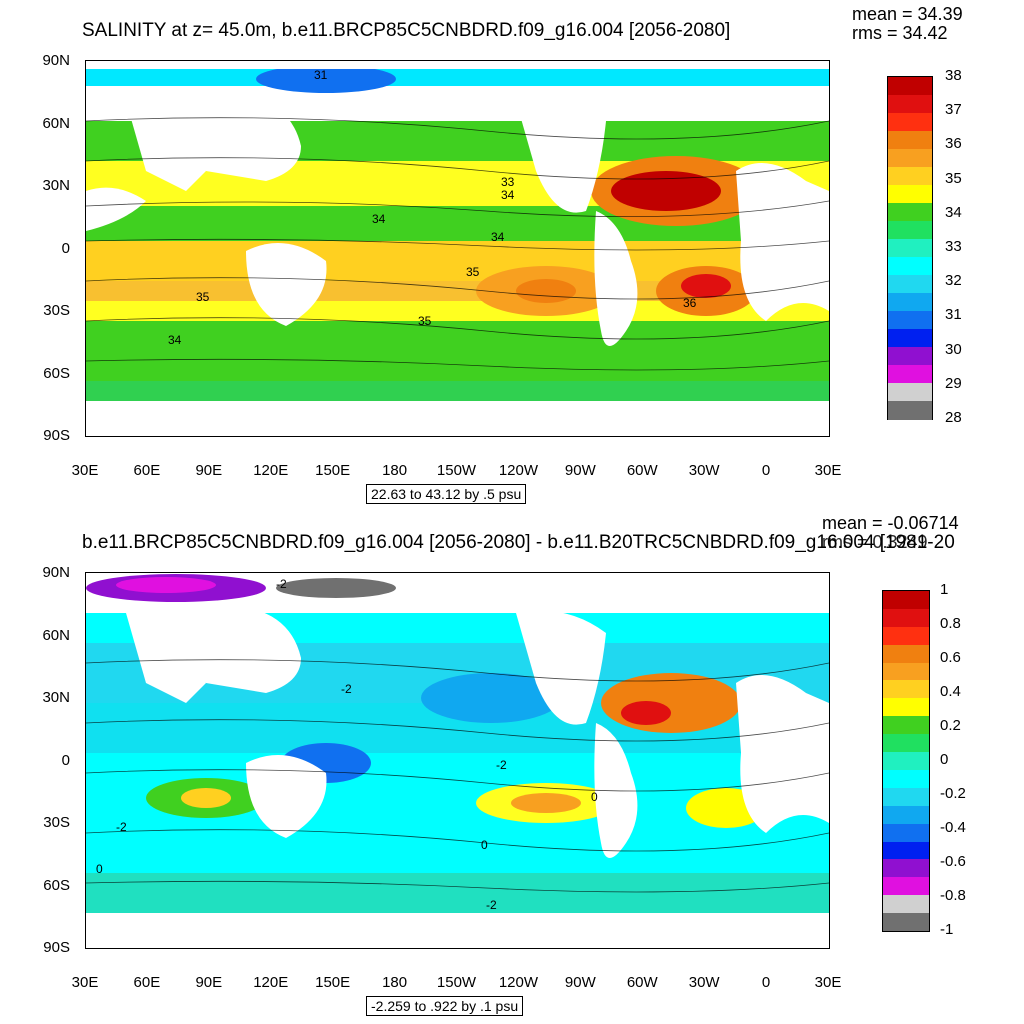  Describe the element at coordinates (875, 542) in the screenshot. I see `rms-value: rms = 0.3249` at that location.